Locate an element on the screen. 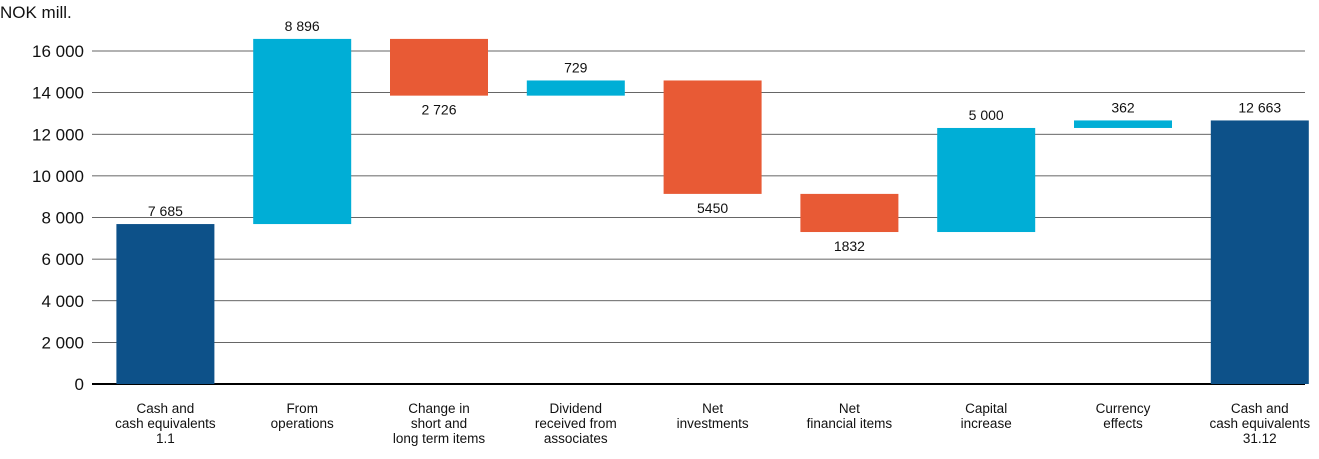 The height and width of the screenshot is (459, 1319). x-tick-label: Net financial items is located at coordinates (850, 416).